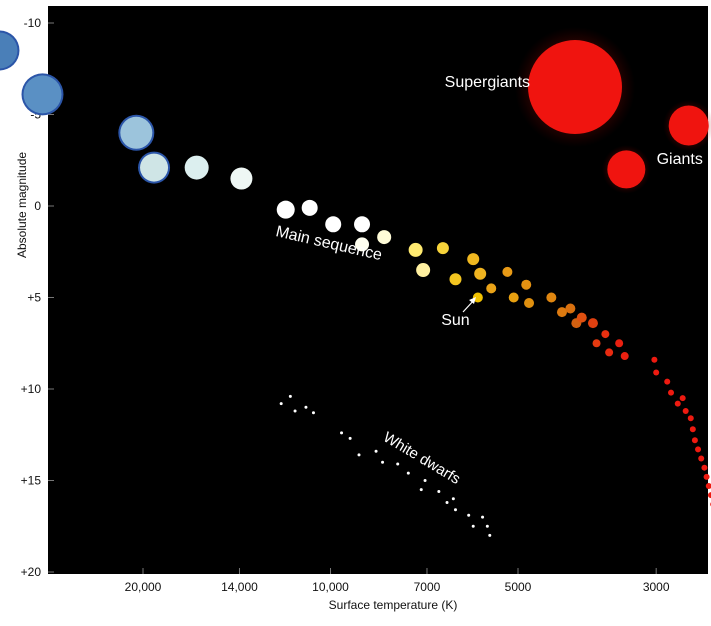 The image size is (711, 626). I want to click on x-axis-ticks: 20,000 14,000 10,000 7000 5000 3000, so click(397, 581).